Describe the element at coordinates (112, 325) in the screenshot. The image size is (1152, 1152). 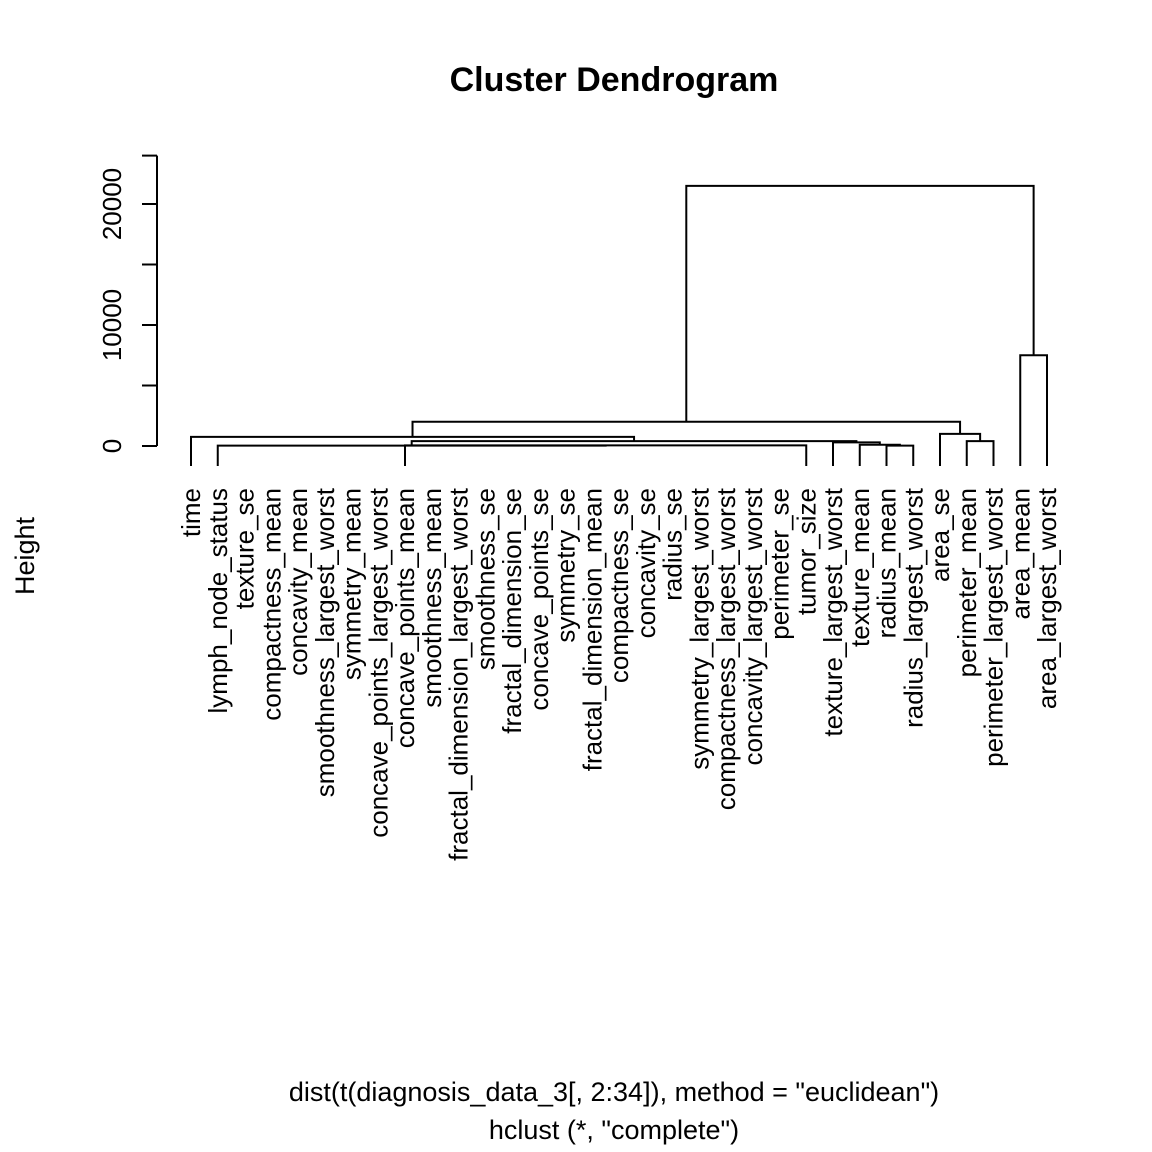
I see `y-tick-label: 10000` at that location.